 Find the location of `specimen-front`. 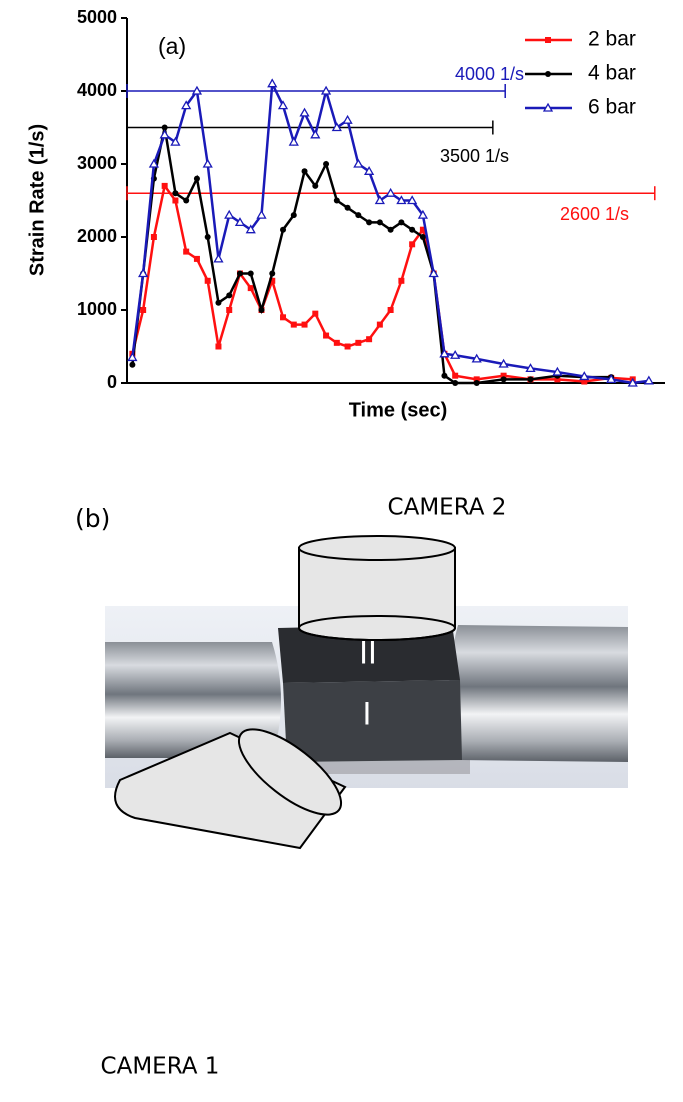

specimen-front is located at coordinates (372, 721).